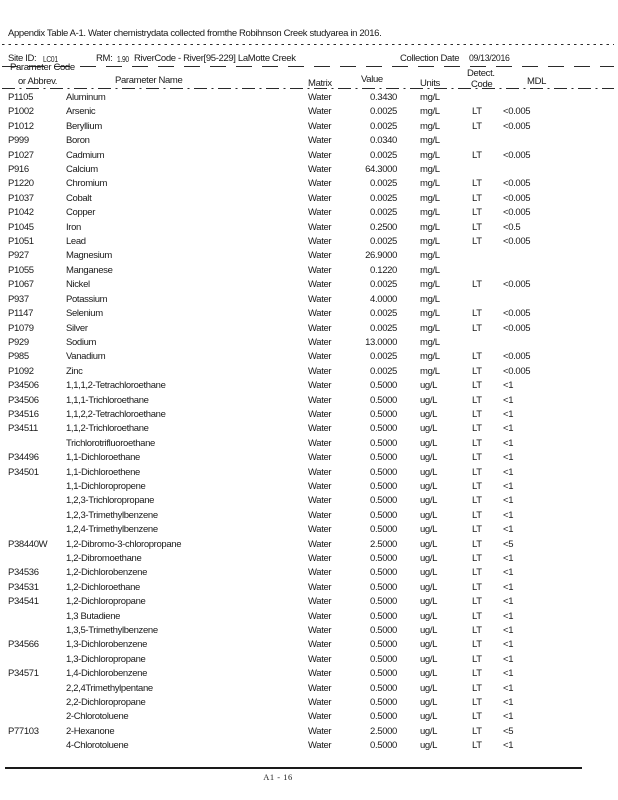 This screenshot has height=800, width=618. I want to click on river-code: RiverCode - River[95-229] LaMotte Creek, so click(215, 58).